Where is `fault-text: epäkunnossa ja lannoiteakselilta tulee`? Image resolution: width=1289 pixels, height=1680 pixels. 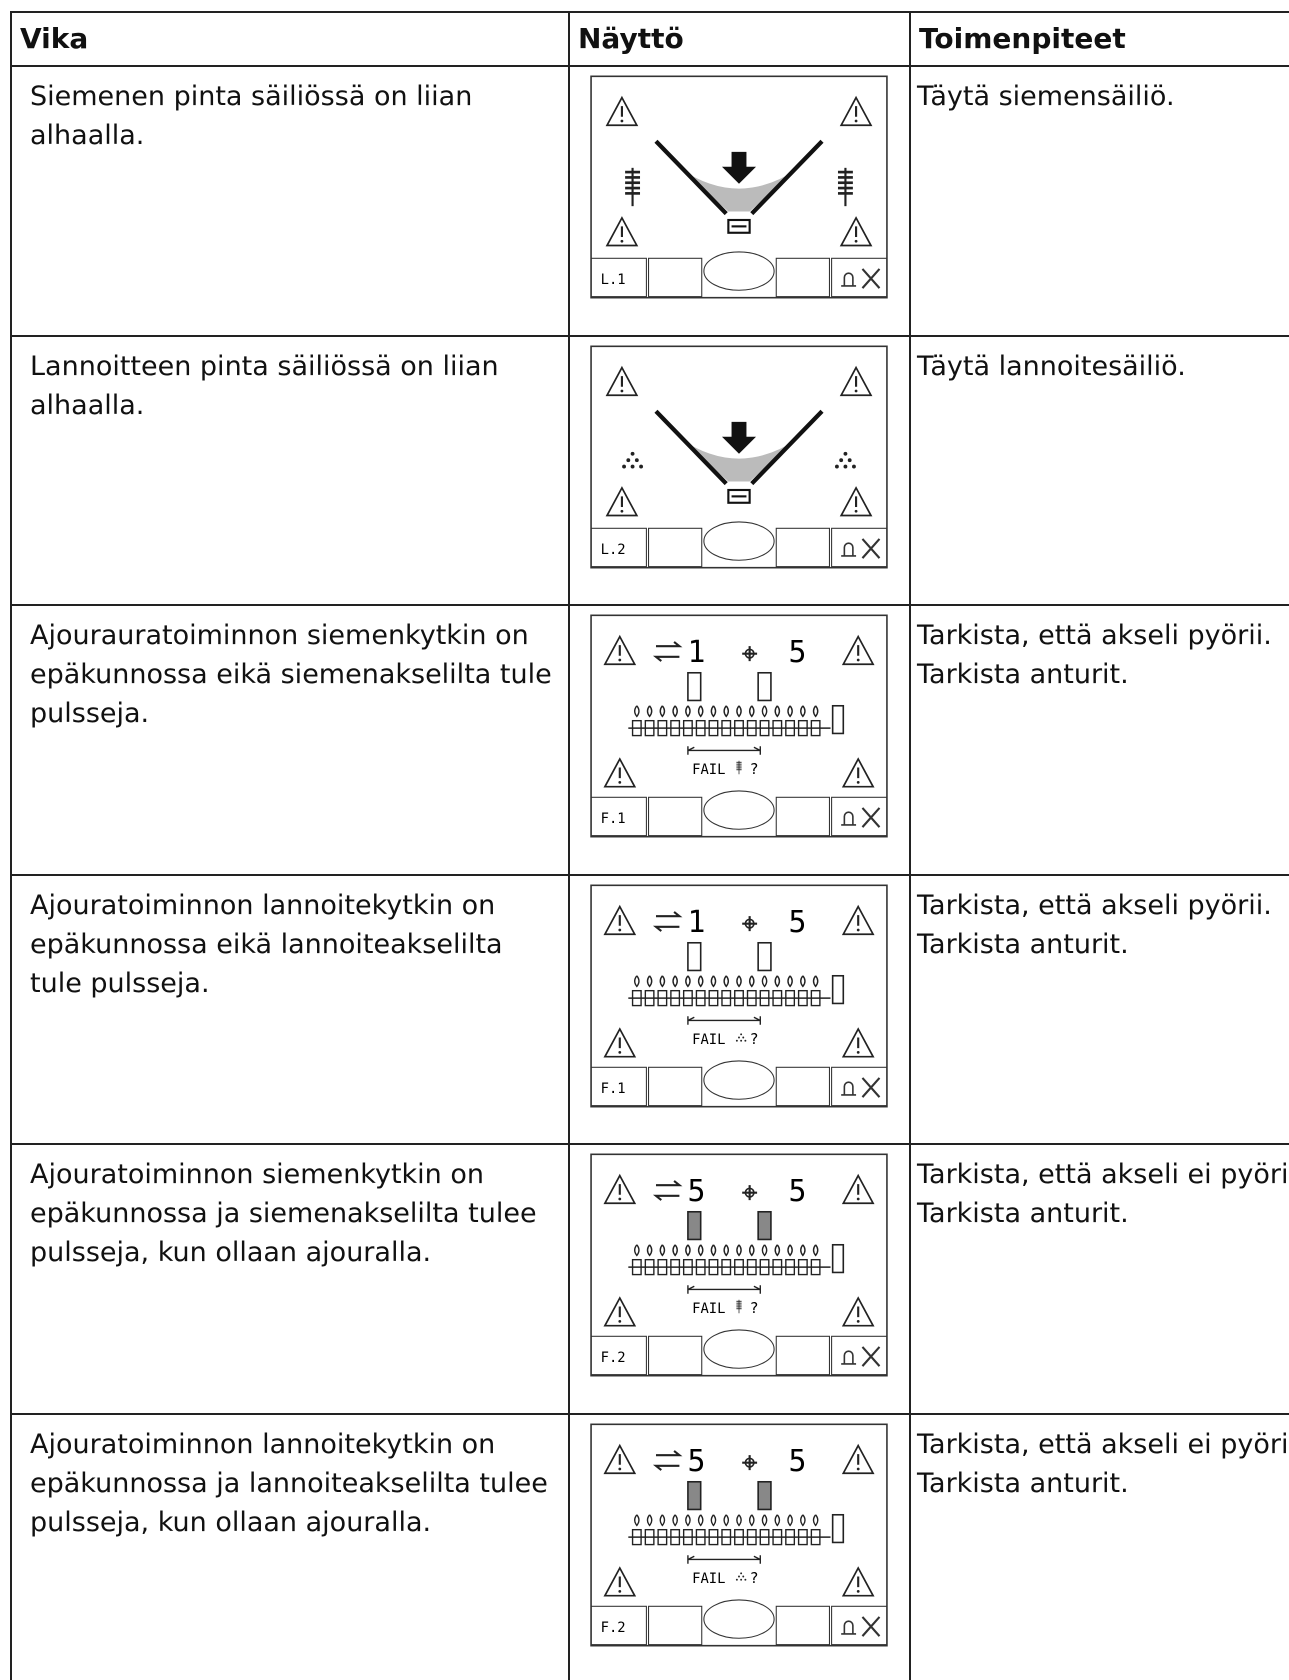
fault-text: epäkunnossa ja lannoiteakselilta tulee is located at coordinates (299, 1483).